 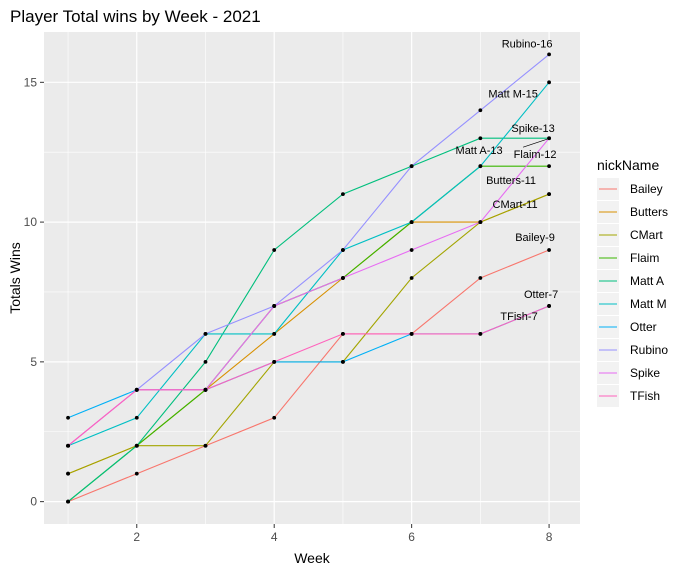 I want to click on chart-title: Player Total wins by Week - 2021, so click(x=135, y=16).